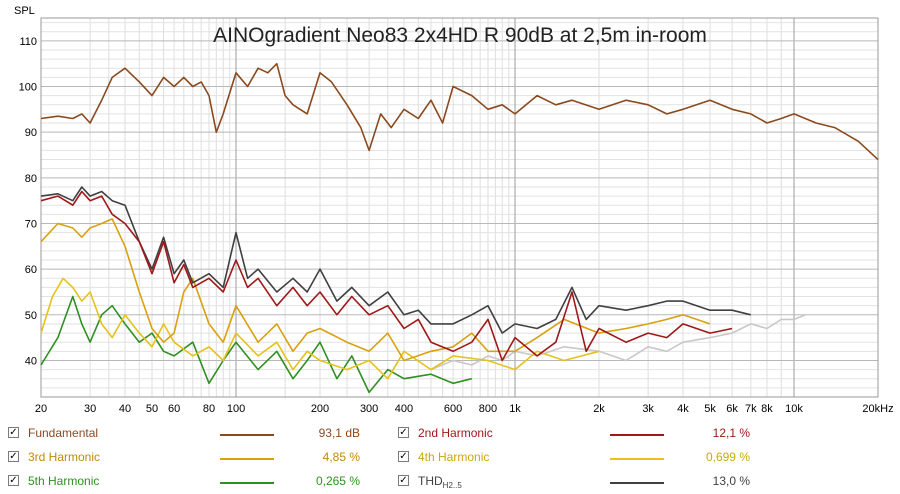 This screenshot has width=900, height=494. Describe the element at coordinates (247, 435) in the screenshot. I see `legend-swatch-fundamental` at that location.